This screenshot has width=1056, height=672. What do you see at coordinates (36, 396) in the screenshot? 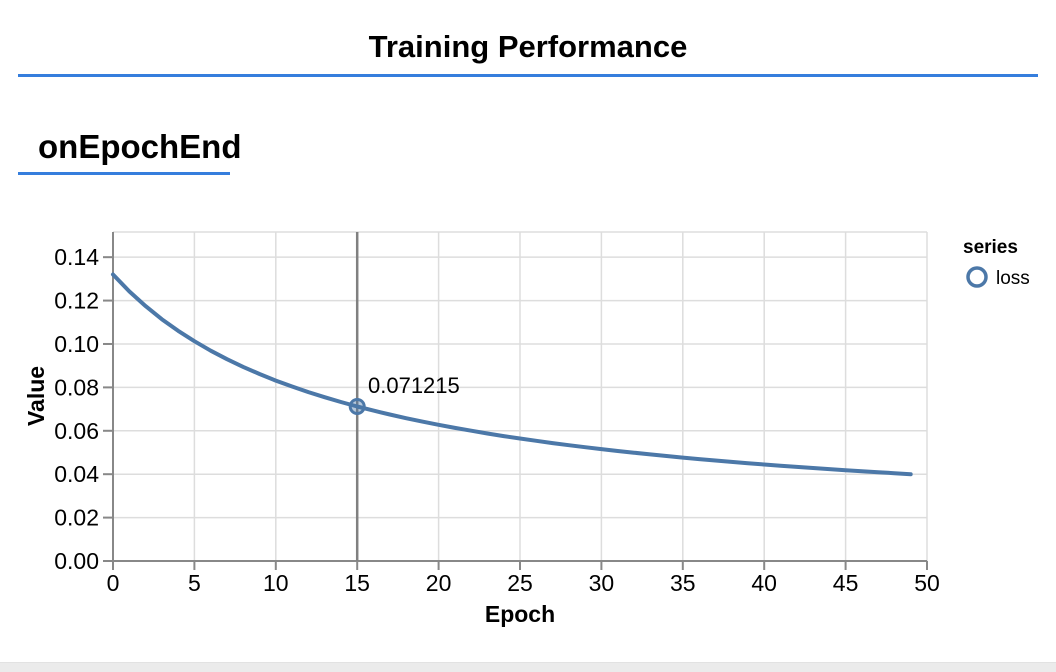
I see `y-axis-title: Value` at bounding box center [36, 396].